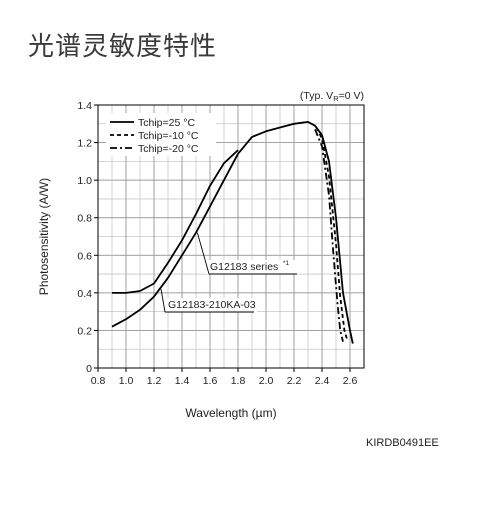  What do you see at coordinates (168, 136) in the screenshot?
I see `legend-entry: Tchip=-10 °C` at bounding box center [168, 136].